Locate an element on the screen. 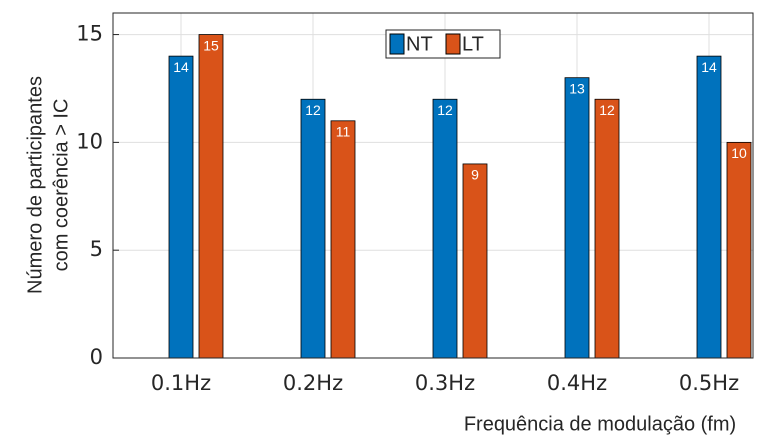  x-tick-label: 0.2Hz is located at coordinates (313, 383).